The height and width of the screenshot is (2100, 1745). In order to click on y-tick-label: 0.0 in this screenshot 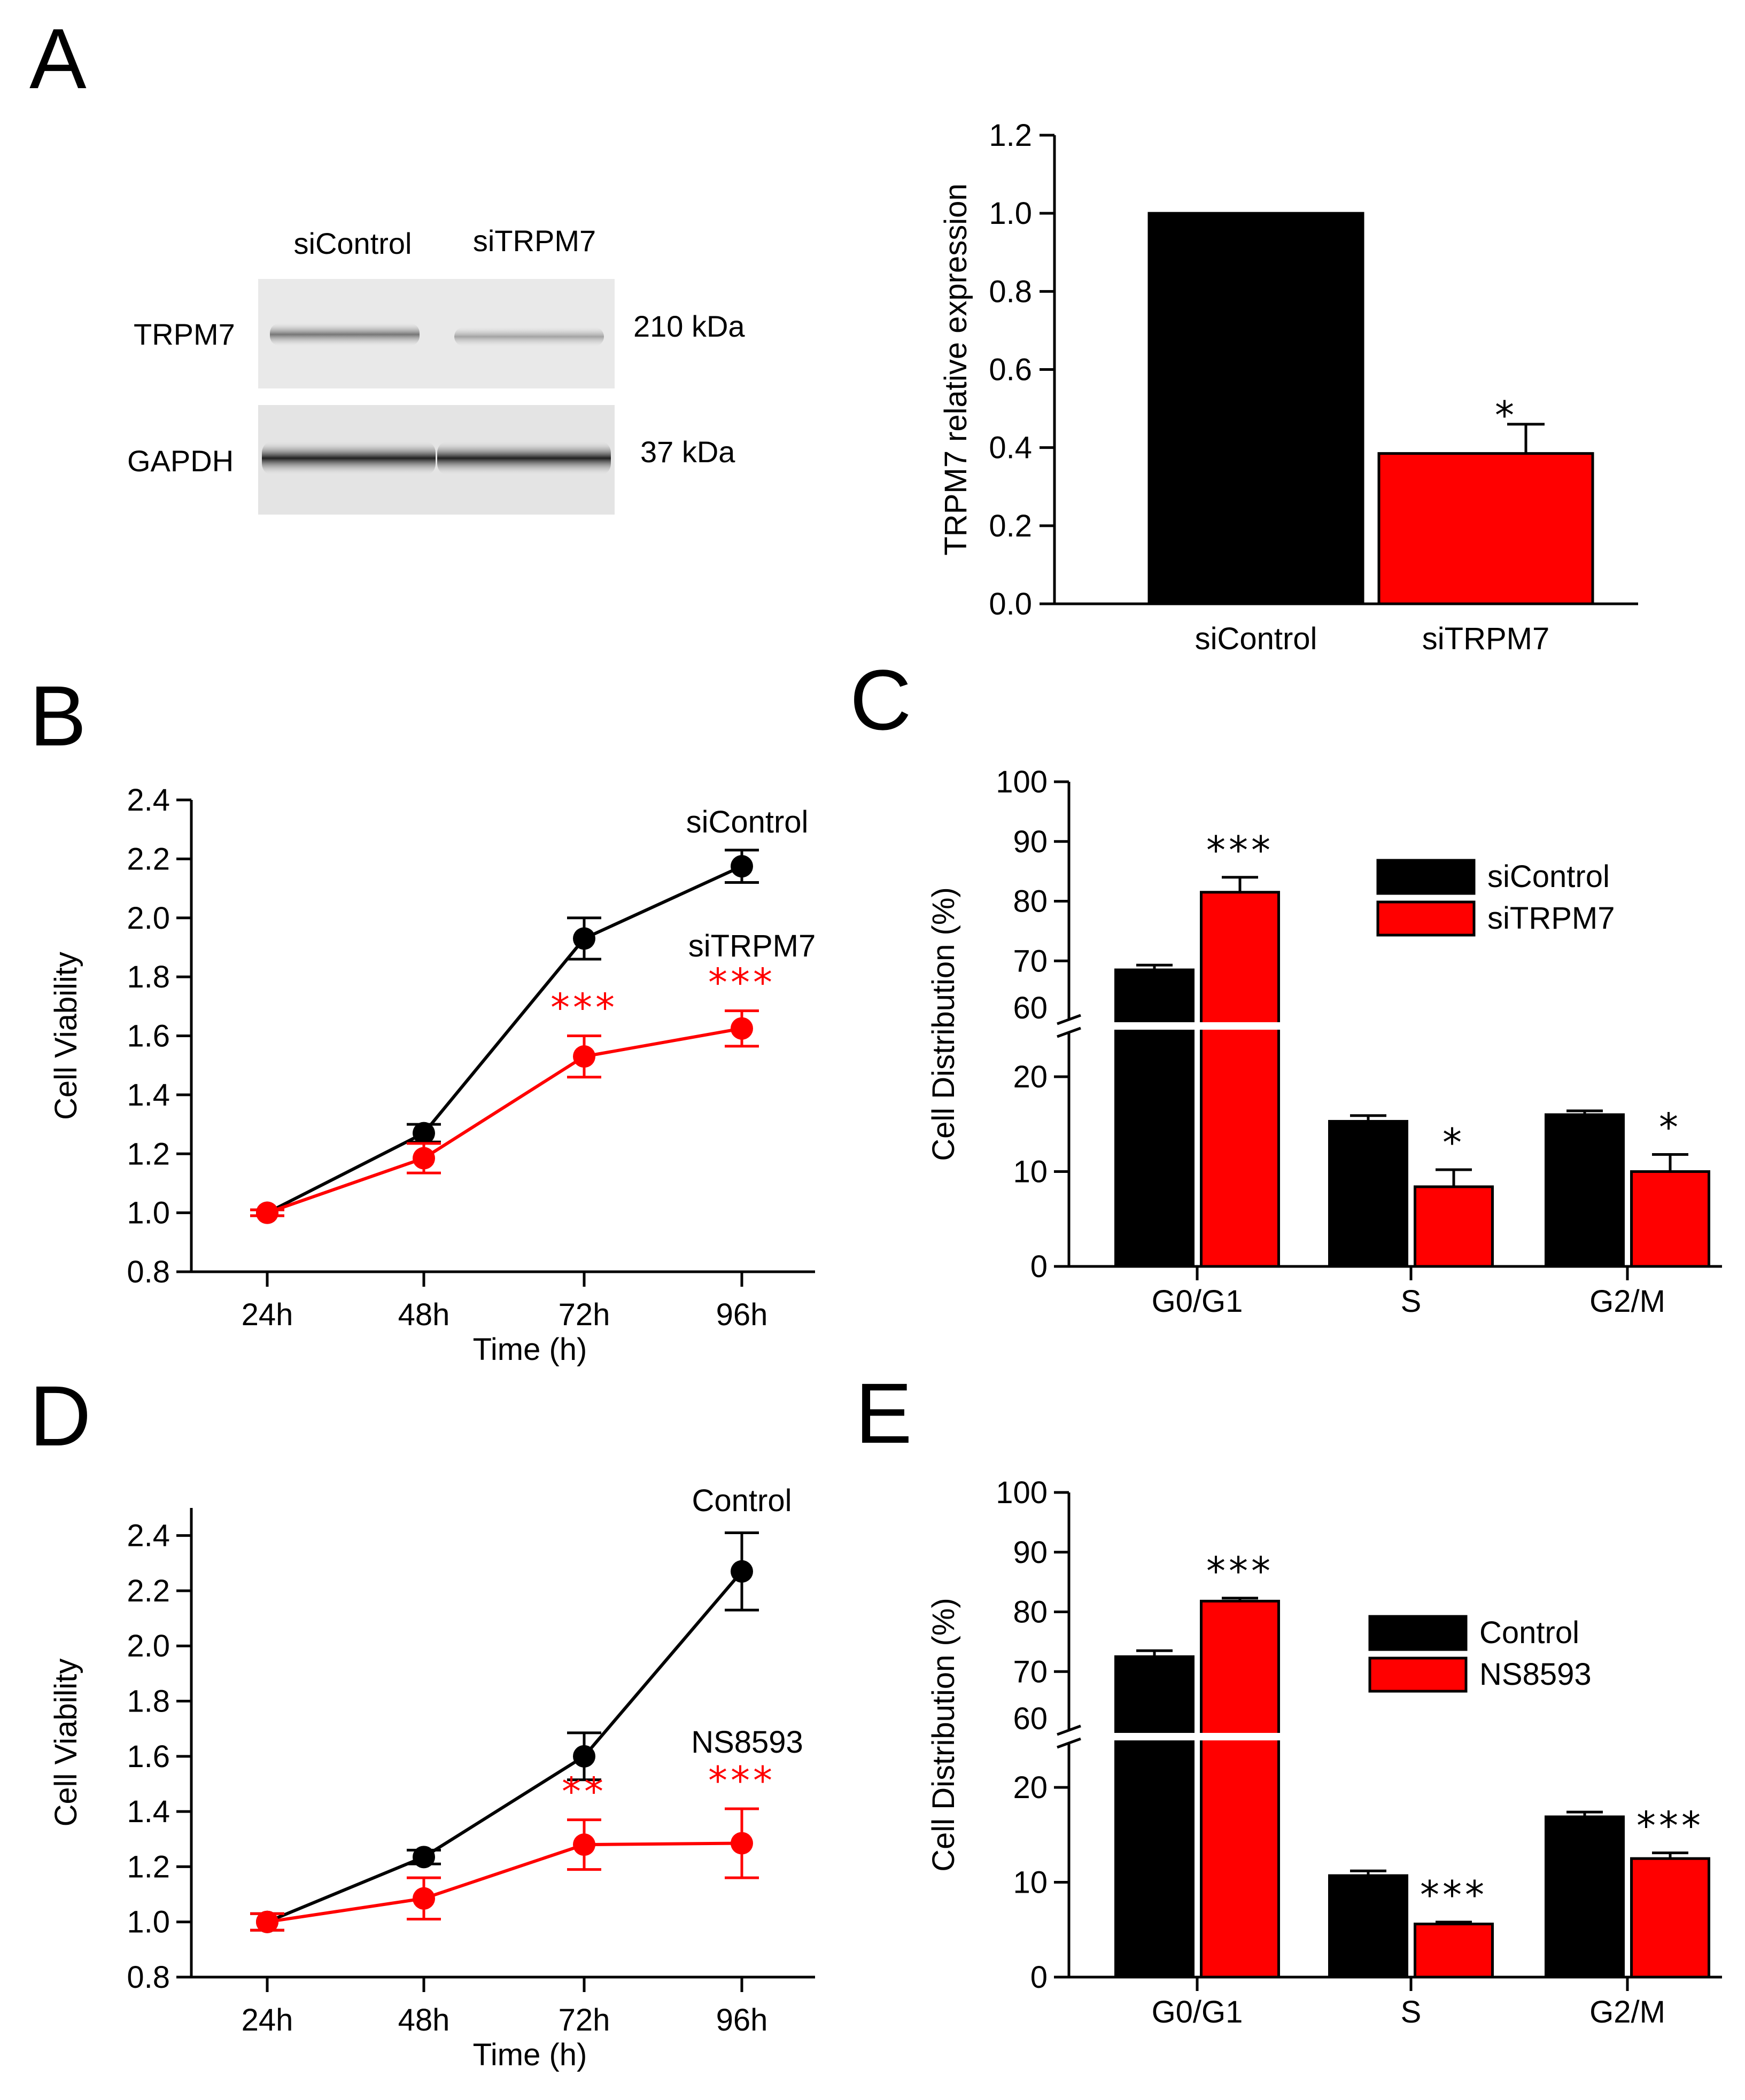, I will do `click(1010, 604)`.